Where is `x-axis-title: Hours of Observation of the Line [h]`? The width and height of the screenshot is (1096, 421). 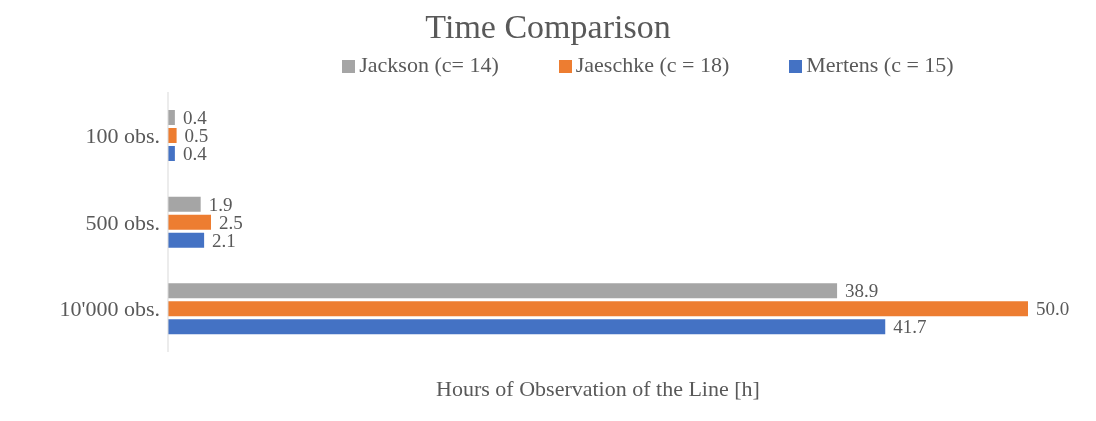
x-axis-title: Hours of Observation of the Line [h] is located at coordinates (598, 388).